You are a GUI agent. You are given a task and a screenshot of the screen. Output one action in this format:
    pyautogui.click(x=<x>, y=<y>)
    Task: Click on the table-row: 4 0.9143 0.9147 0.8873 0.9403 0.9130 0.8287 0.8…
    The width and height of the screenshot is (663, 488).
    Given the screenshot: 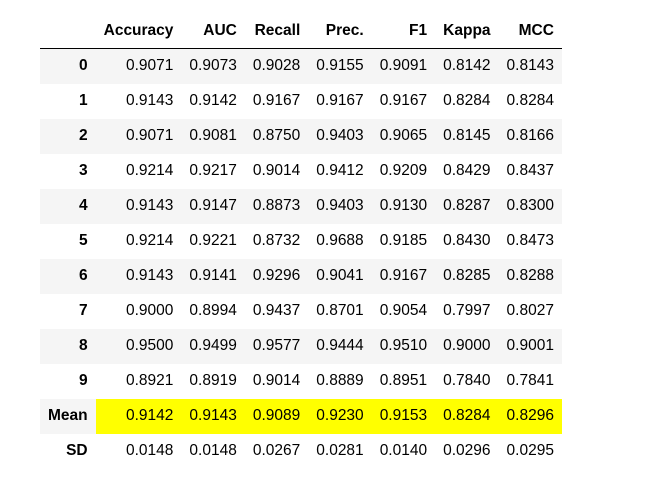 What is the action you would take?
    pyautogui.click(x=301, y=206)
    